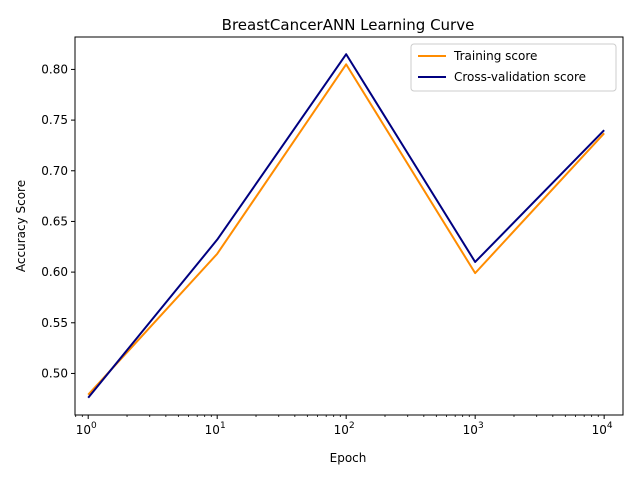 Image resolution: width=640 pixels, height=480 pixels. I want to click on x-tick-label: 10⁰, so click(86, 429).